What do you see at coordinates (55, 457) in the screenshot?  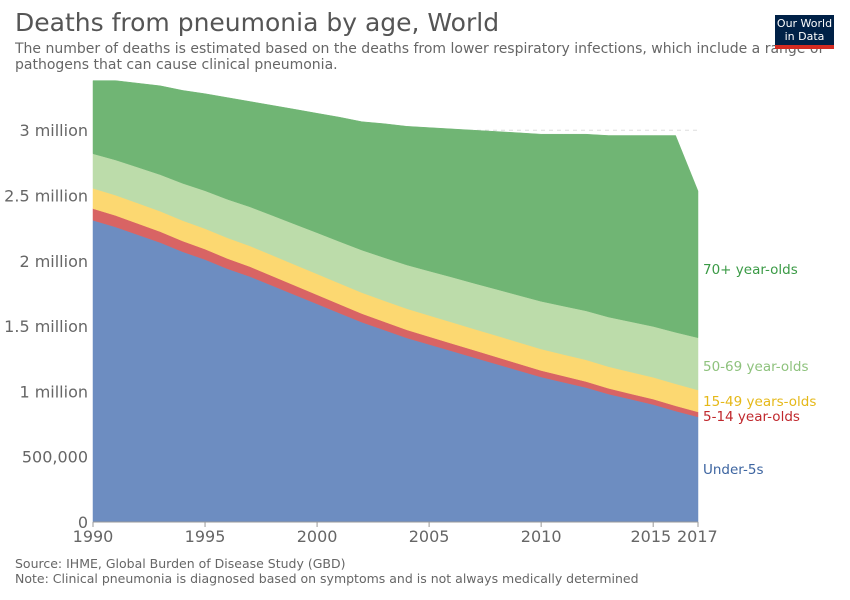 I see `y-tick-label: 500,000` at bounding box center [55, 457].